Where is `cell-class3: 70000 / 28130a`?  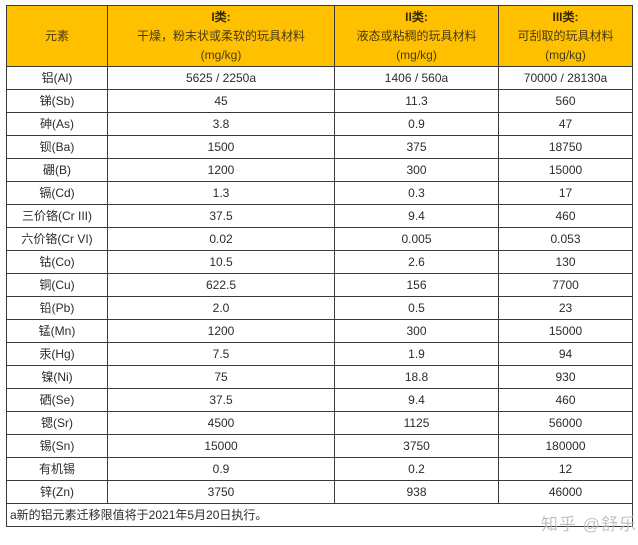 cell-class3: 70000 / 28130a is located at coordinates (565, 78).